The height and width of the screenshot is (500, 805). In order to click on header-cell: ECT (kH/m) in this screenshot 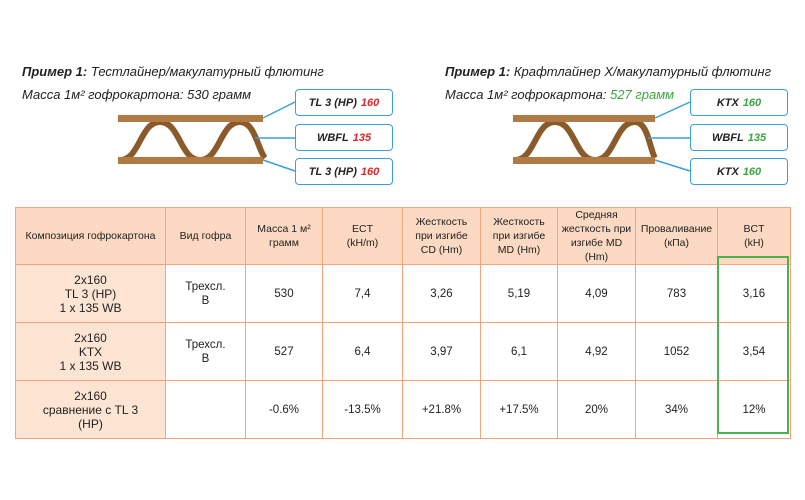, I will do `click(362, 236)`.